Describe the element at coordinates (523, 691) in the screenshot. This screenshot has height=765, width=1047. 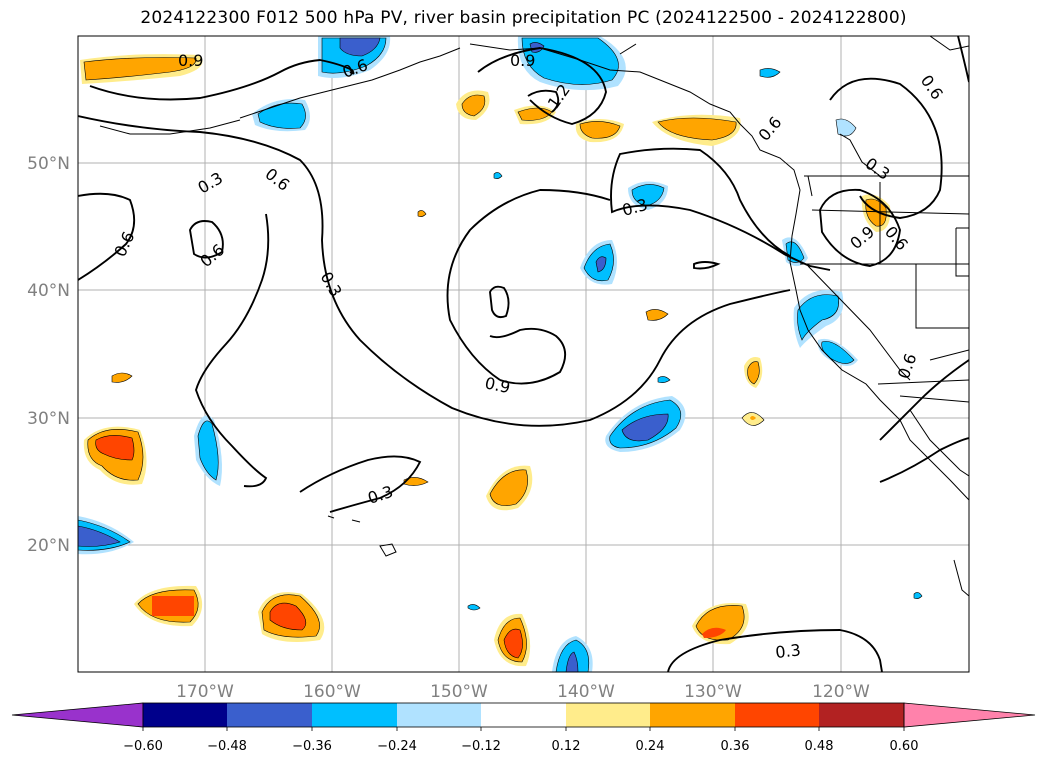
I see `longitude-labels: 170°W 160°W 150°W 140°W 130°W 120°W` at that location.